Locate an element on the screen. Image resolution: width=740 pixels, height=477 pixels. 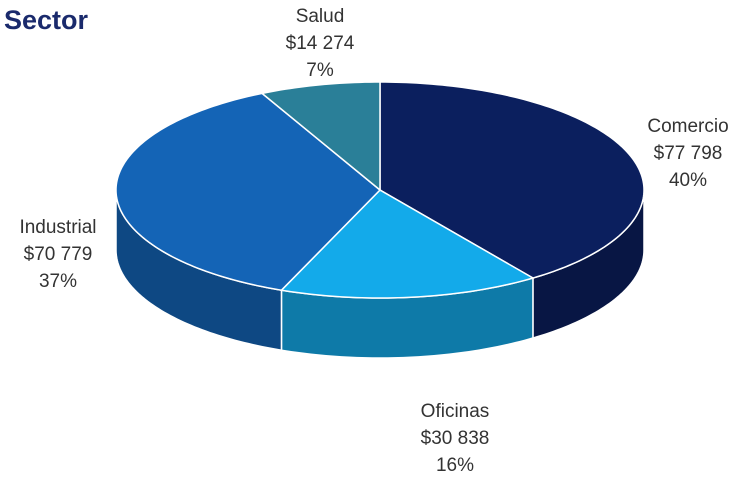
slice-percent-label: 7% is located at coordinates (320, 70).